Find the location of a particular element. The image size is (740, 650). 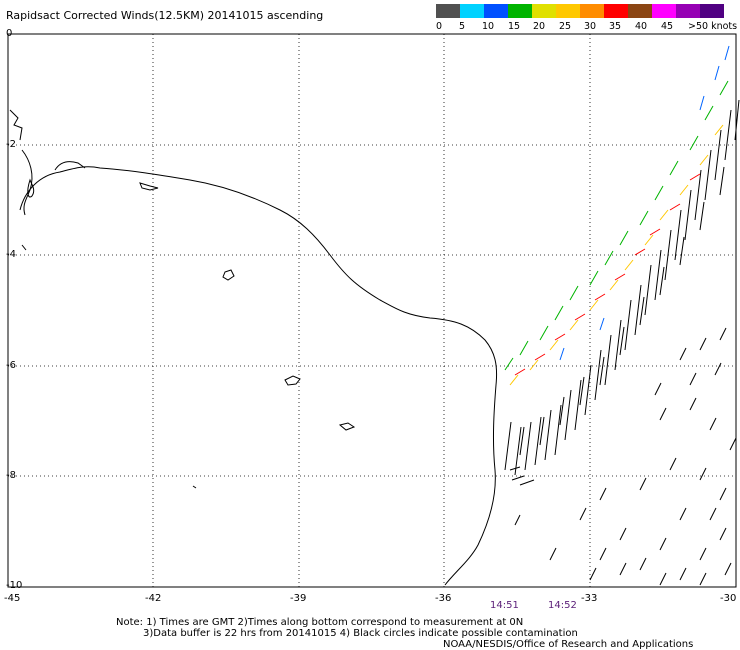

colorbar-label: 0 is located at coordinates (439, 26).